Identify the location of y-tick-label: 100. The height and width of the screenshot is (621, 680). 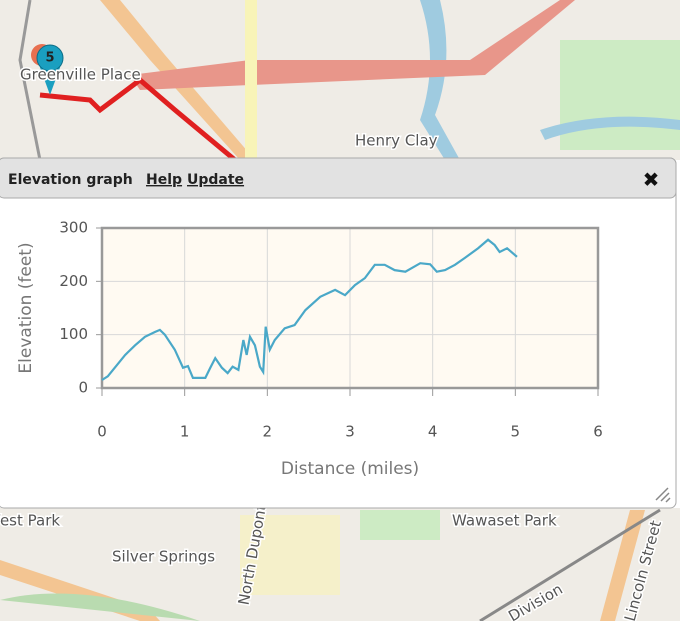
(73, 334).